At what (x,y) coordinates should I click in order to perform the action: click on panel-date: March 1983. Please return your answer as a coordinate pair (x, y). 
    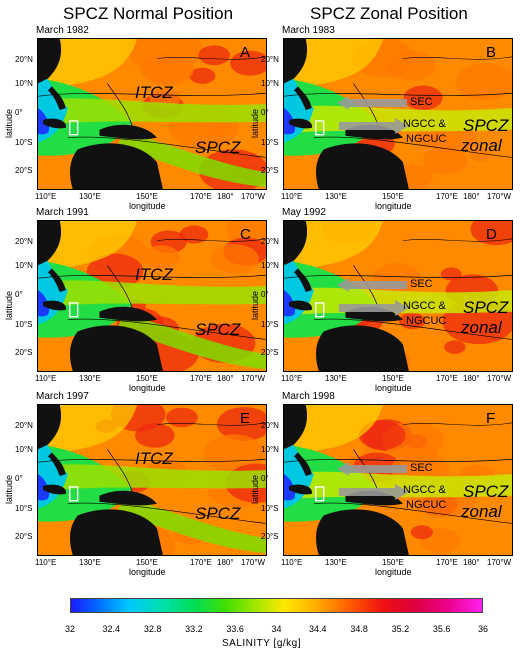
    Looking at the image, I should click on (308, 30).